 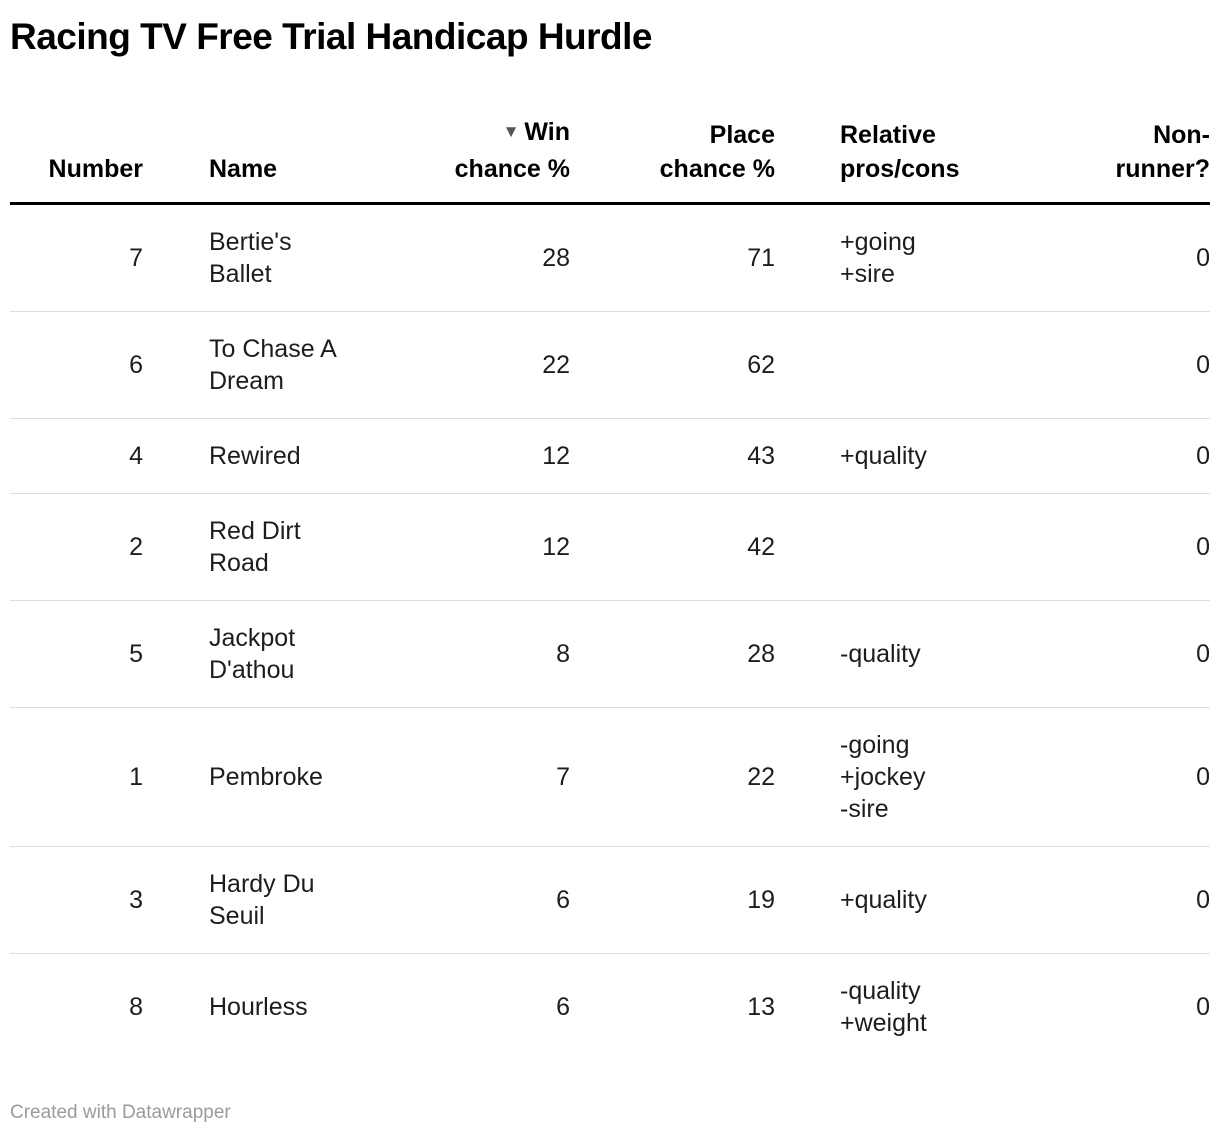 What do you see at coordinates (888, 135) in the screenshot?
I see `header-pros-label-line1: Relative` at bounding box center [888, 135].